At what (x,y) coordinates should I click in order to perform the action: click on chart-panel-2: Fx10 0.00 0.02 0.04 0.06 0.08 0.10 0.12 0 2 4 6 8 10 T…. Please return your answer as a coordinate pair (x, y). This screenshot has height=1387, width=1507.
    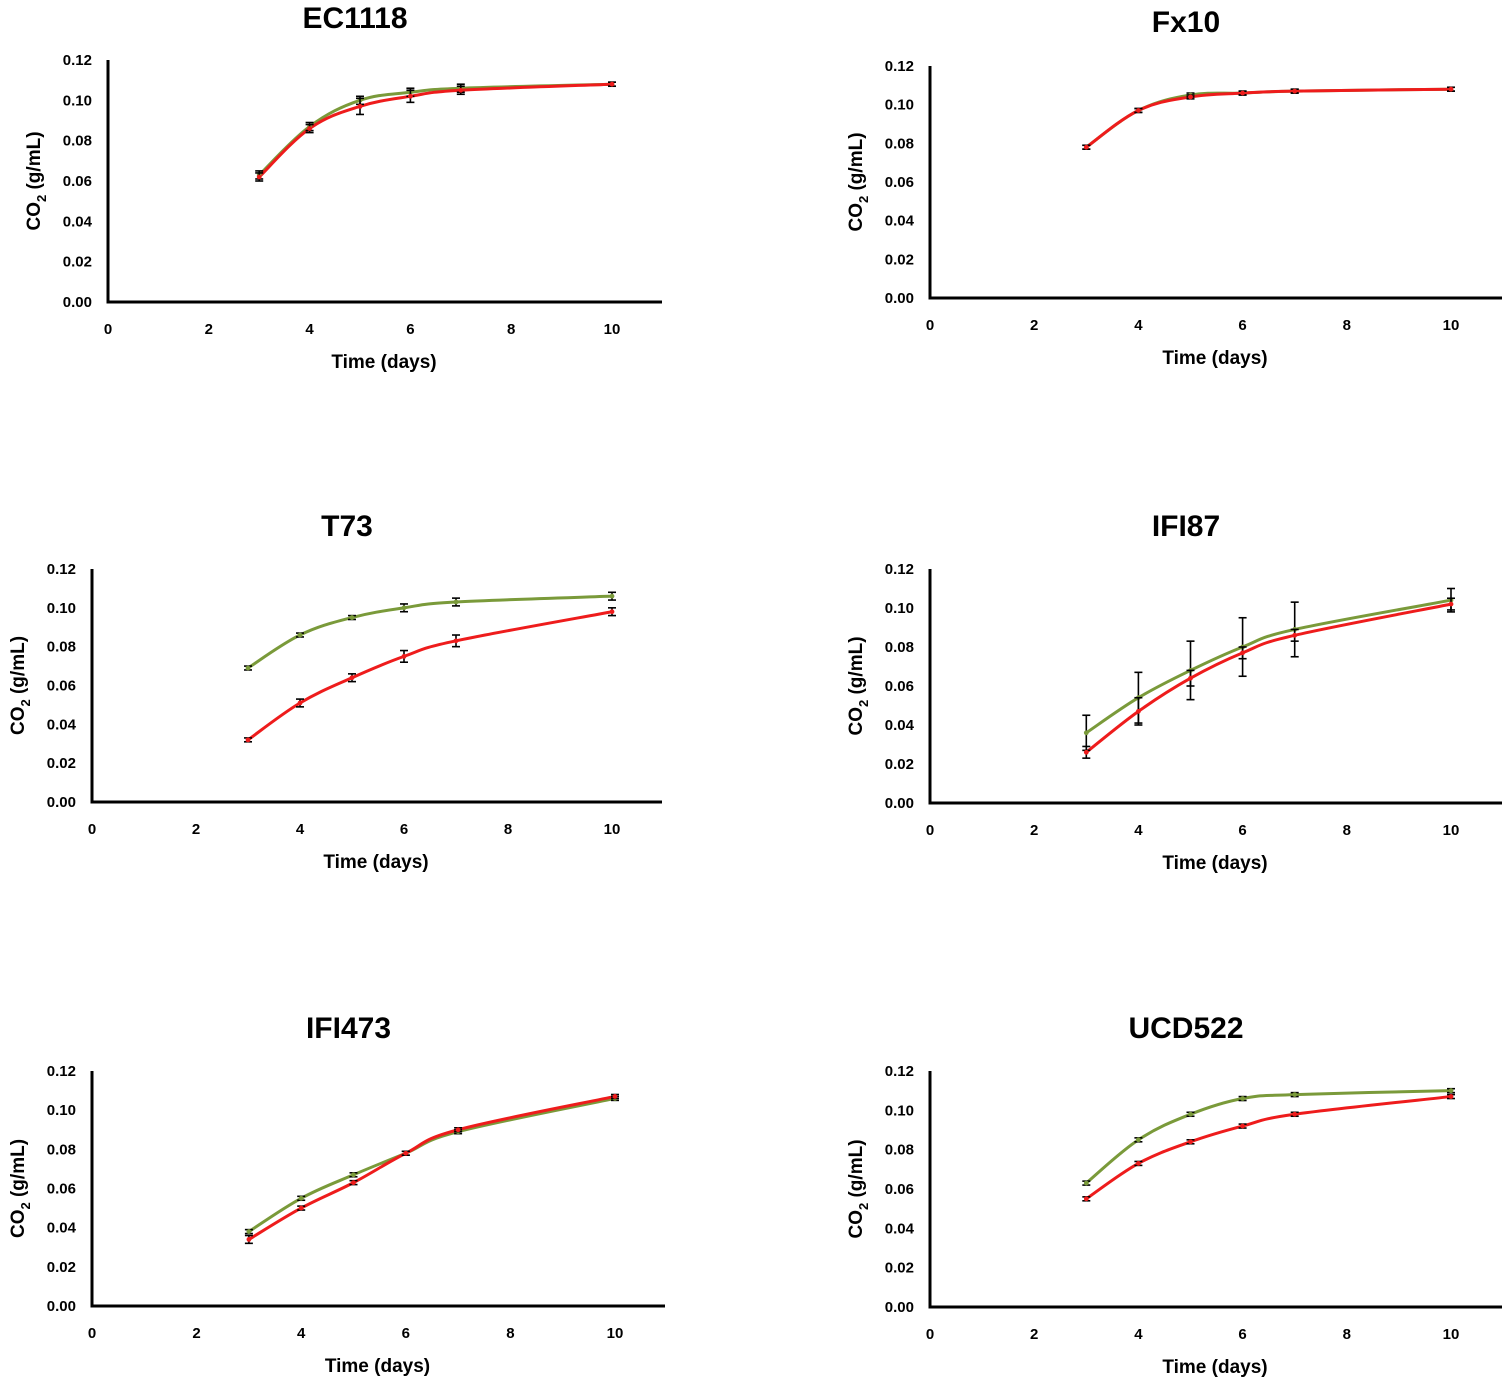
    Looking at the image, I should click on (1174, 187).